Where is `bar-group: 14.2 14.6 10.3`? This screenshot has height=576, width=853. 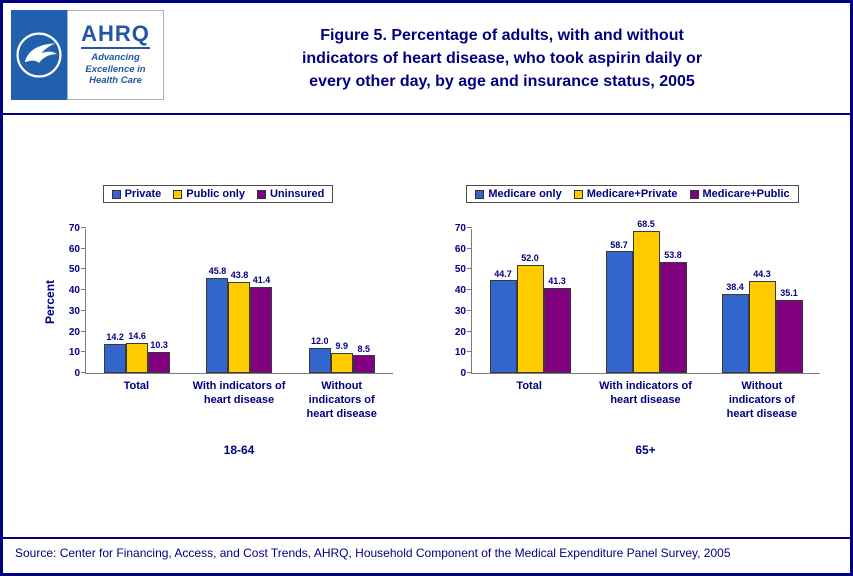 bar-group: 14.2 14.6 10.3 is located at coordinates (137, 301).